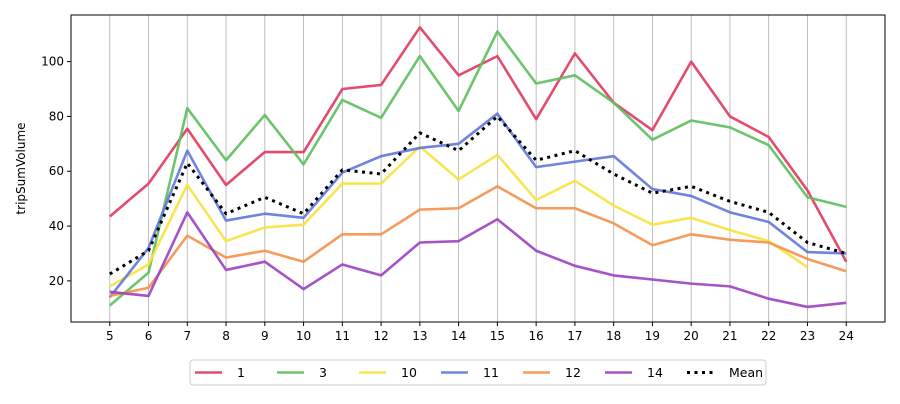 The height and width of the screenshot is (404, 900). I want to click on x-tick-label-5: 5, so click(110, 336).